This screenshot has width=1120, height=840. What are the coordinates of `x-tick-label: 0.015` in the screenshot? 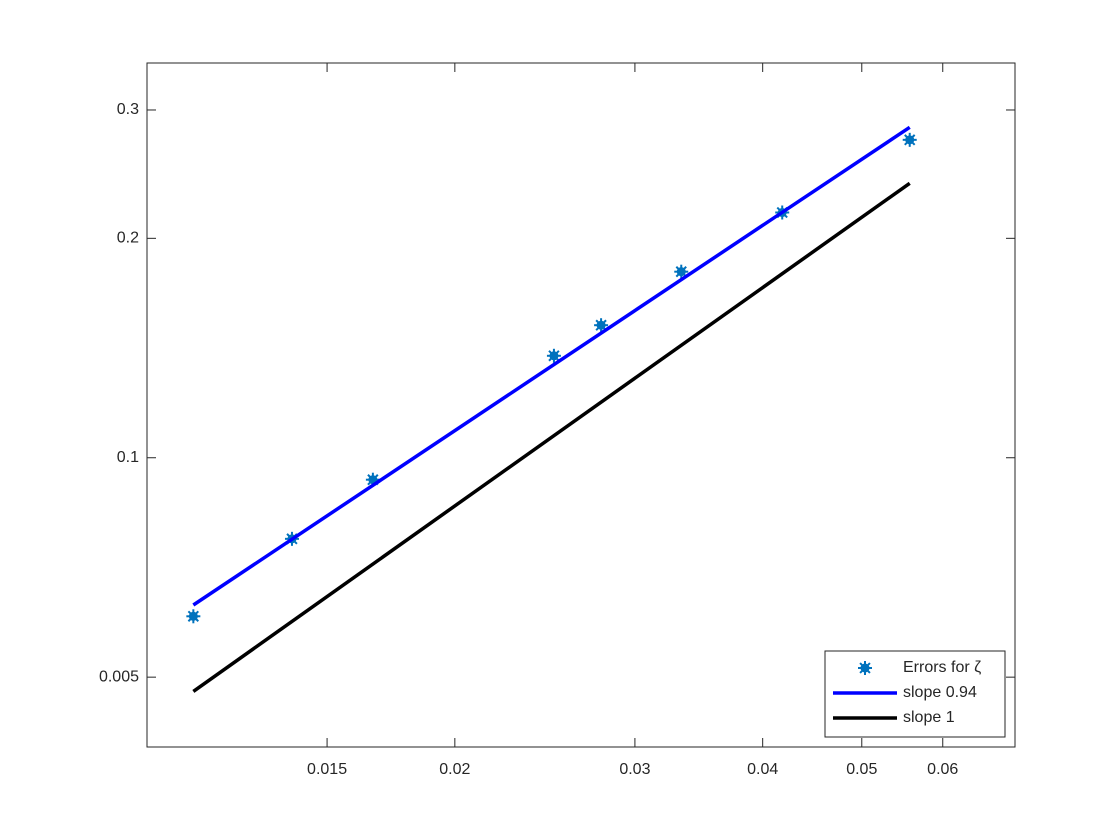 It's located at (327, 769).